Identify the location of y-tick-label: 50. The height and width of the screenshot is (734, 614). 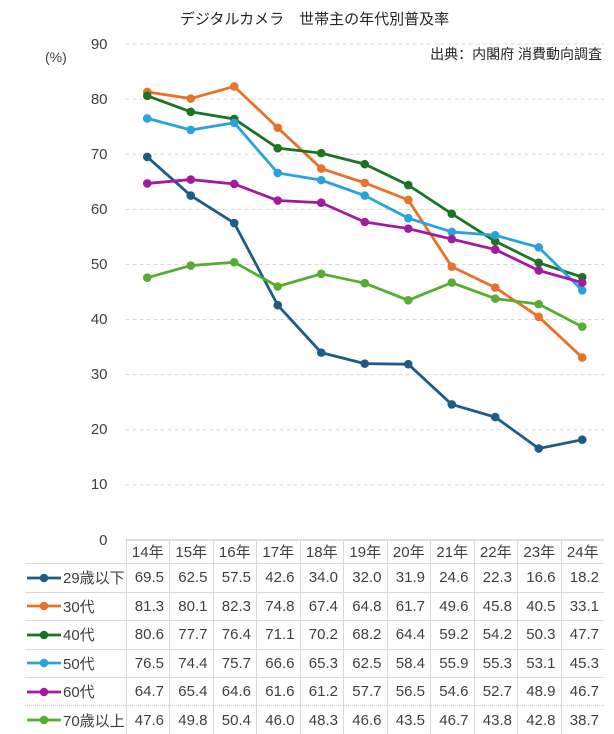
(99, 264).